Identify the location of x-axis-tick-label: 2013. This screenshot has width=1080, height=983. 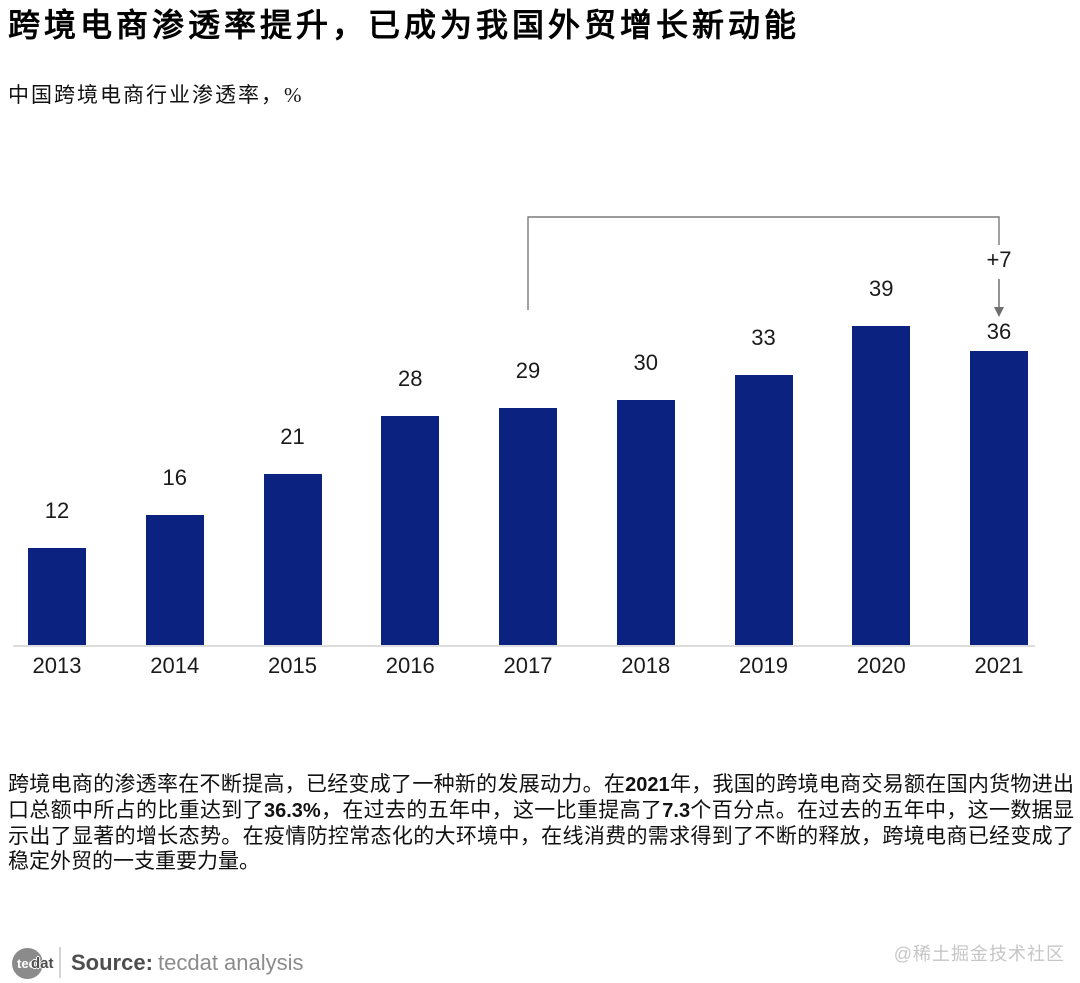
(57, 665).